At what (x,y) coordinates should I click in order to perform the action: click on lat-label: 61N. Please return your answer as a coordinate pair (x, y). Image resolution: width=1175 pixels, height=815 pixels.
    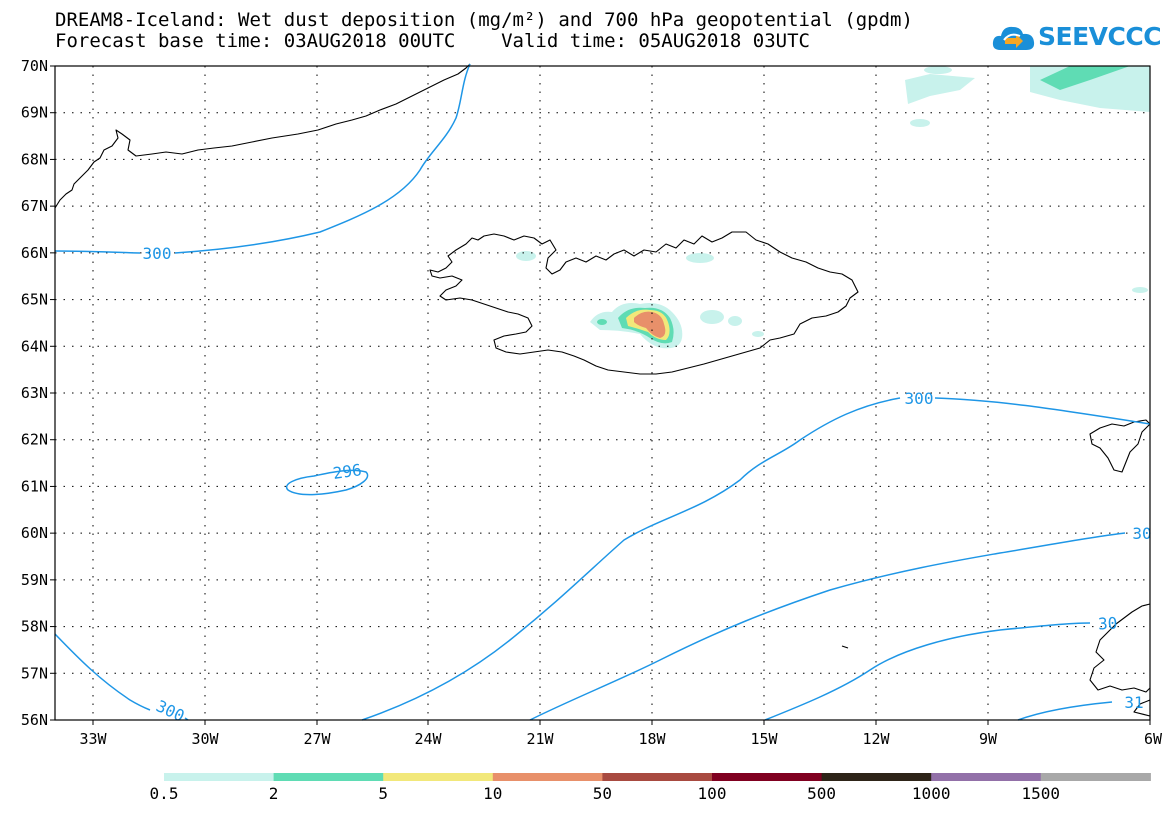
    Looking at the image, I should click on (34, 486).